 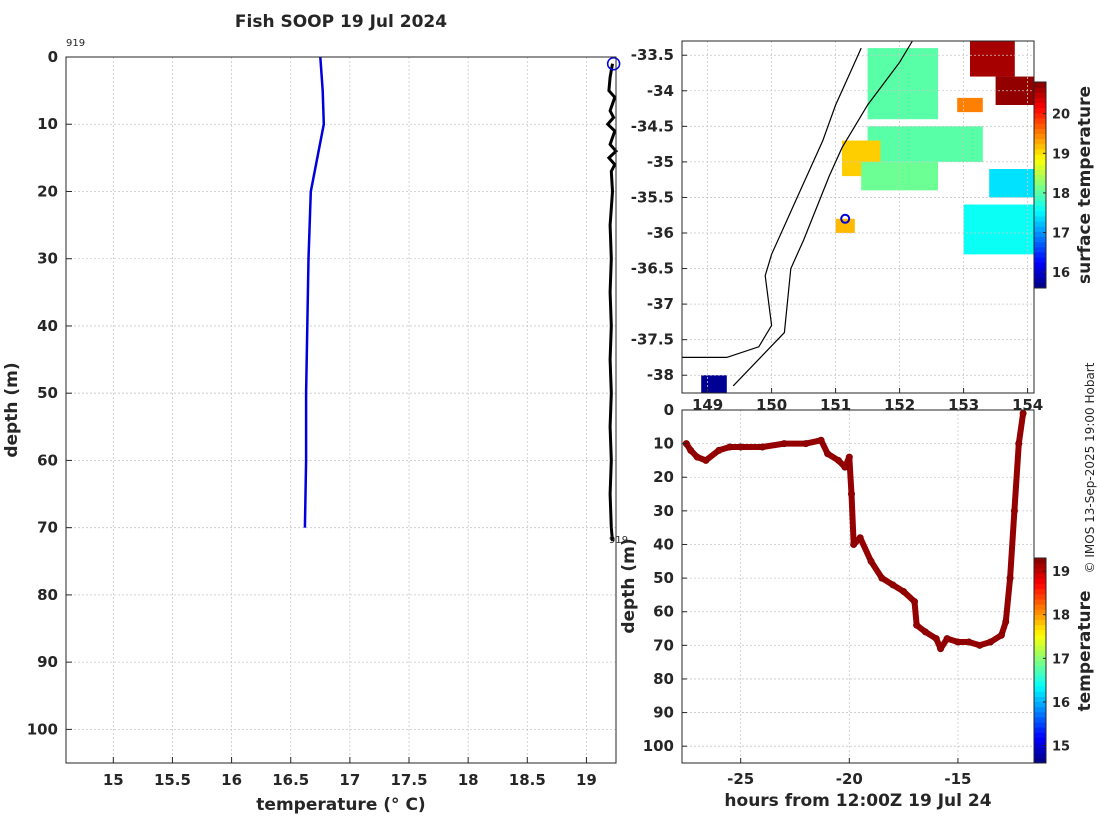 I want to click on sst-colorbar: 16 17 18 19 20, so click(x=1051, y=185).